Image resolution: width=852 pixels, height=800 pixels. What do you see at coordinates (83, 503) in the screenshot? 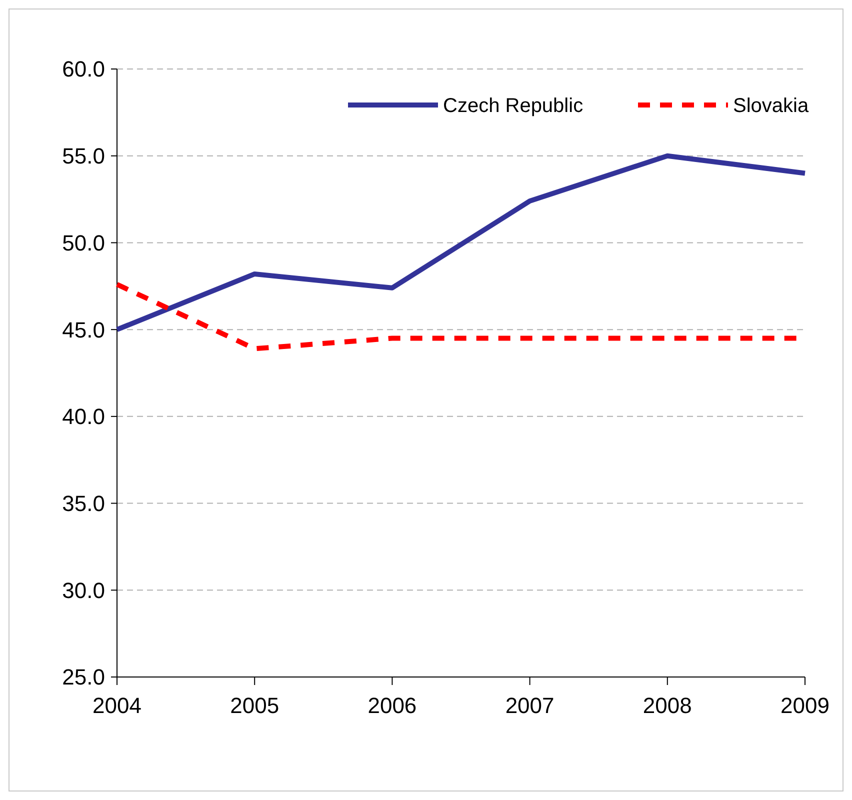
I see `y-tick-label: 35.0` at bounding box center [83, 503].